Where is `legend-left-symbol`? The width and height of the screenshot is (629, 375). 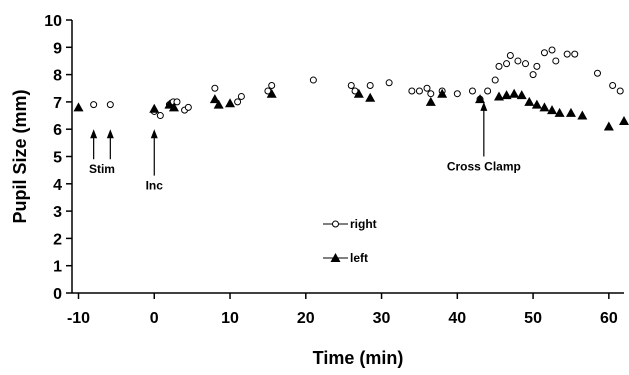
legend-left-symbol is located at coordinates (335, 257).